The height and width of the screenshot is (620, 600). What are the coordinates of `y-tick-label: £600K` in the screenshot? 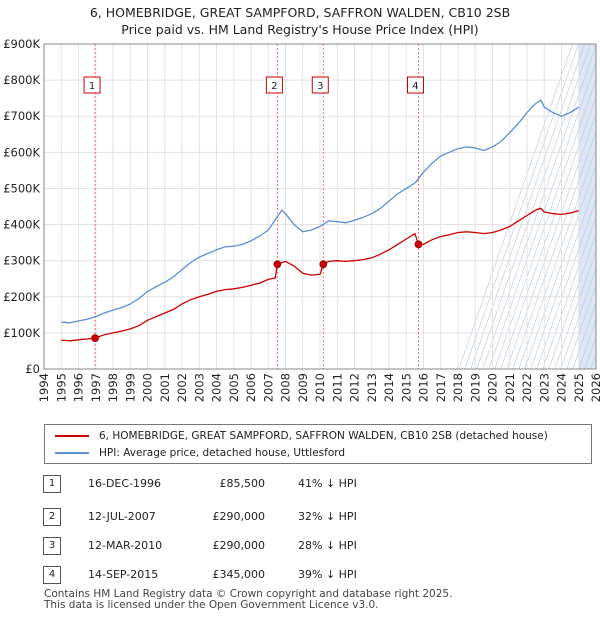 It's located at (21, 152).